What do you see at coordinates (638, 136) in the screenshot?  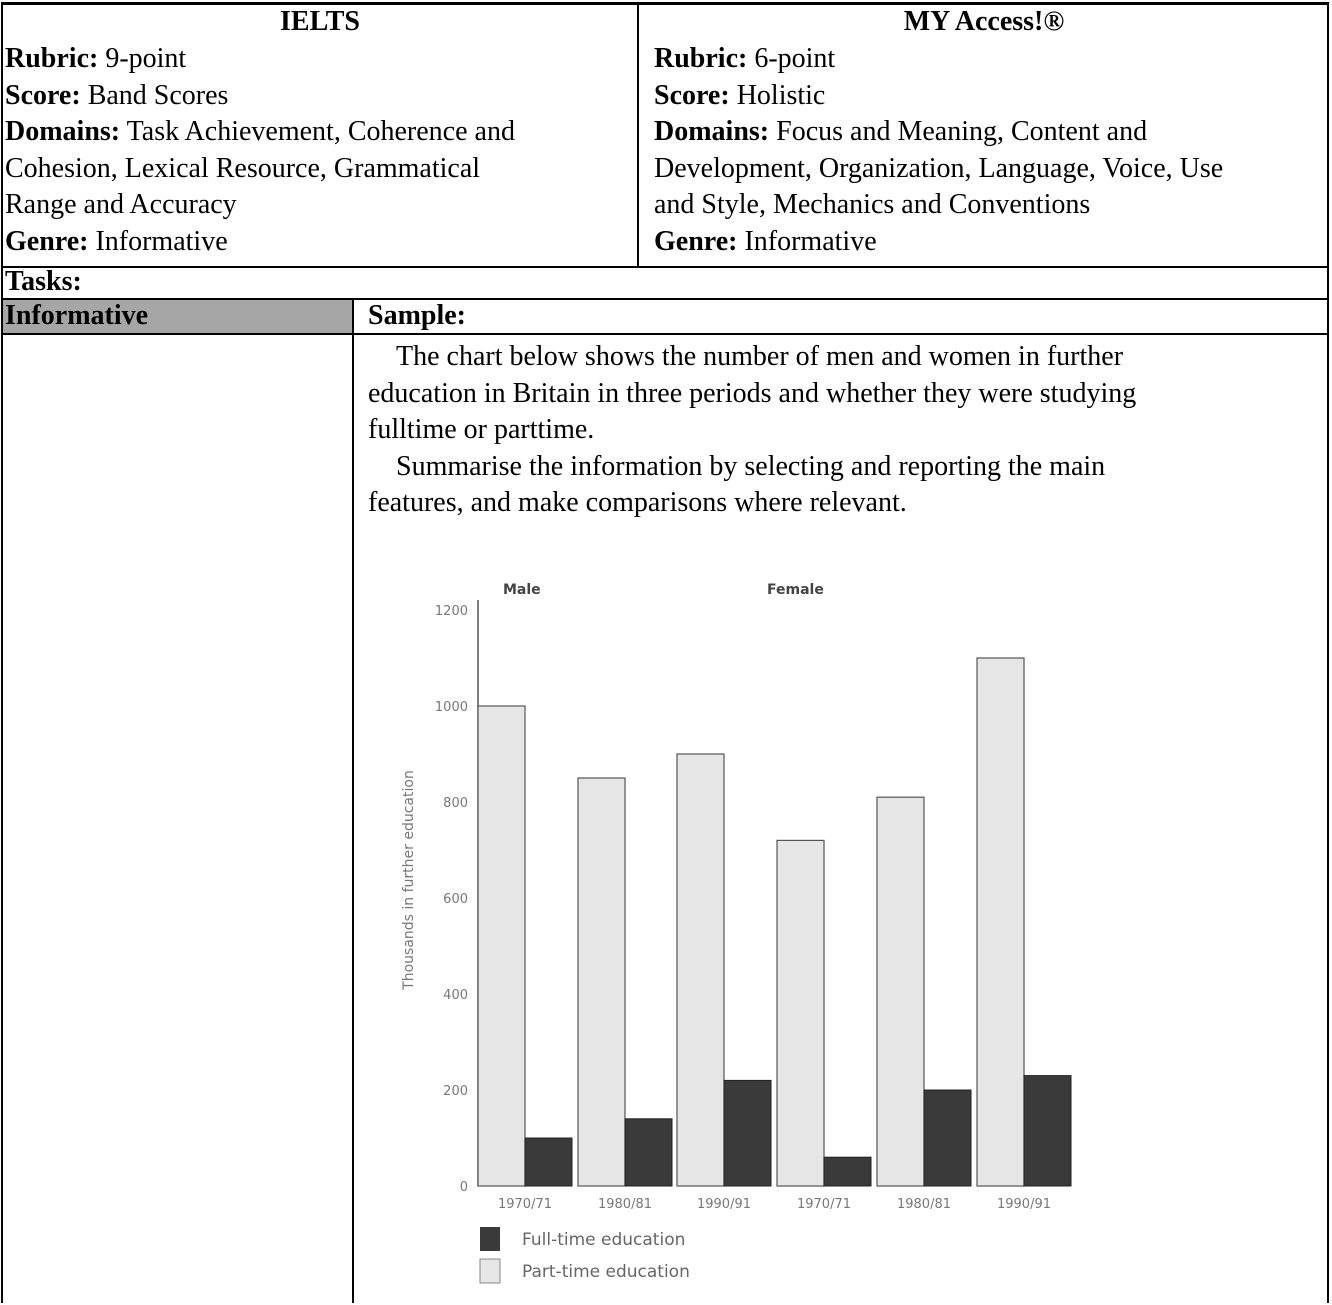 I see `header-divider` at bounding box center [638, 136].